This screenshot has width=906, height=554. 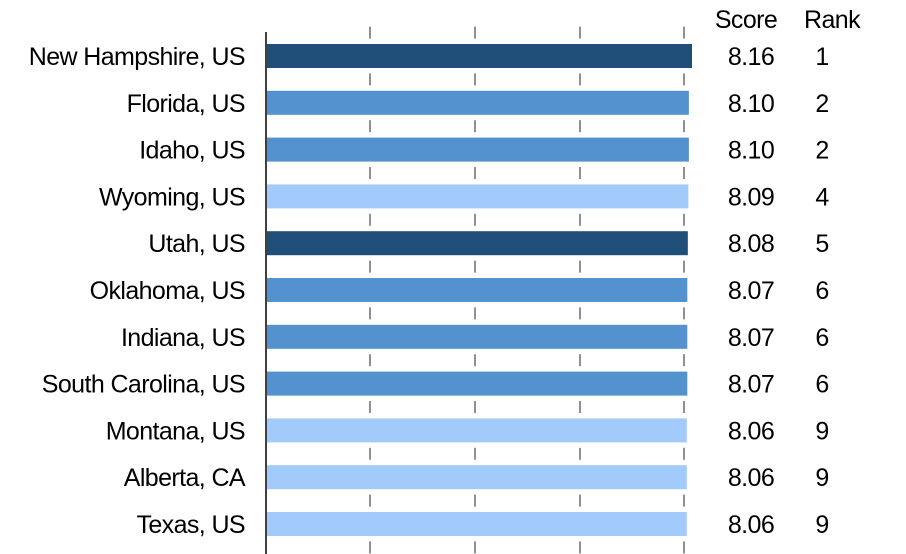 What do you see at coordinates (832, 20) in the screenshot?
I see `rank-column-header: Rank` at bounding box center [832, 20].